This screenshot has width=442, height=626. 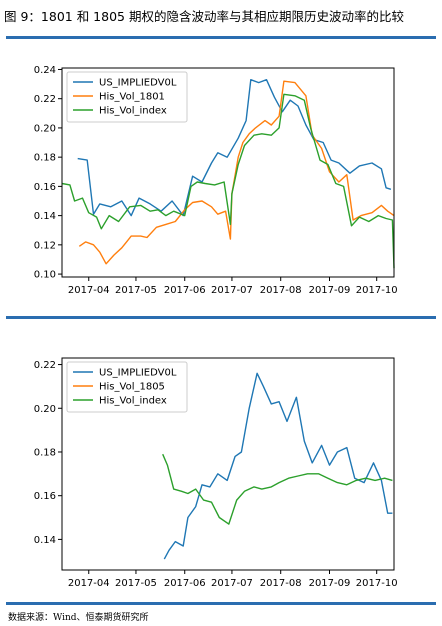 I want to click on y-tick-label: 0.24, so click(x=45, y=70).